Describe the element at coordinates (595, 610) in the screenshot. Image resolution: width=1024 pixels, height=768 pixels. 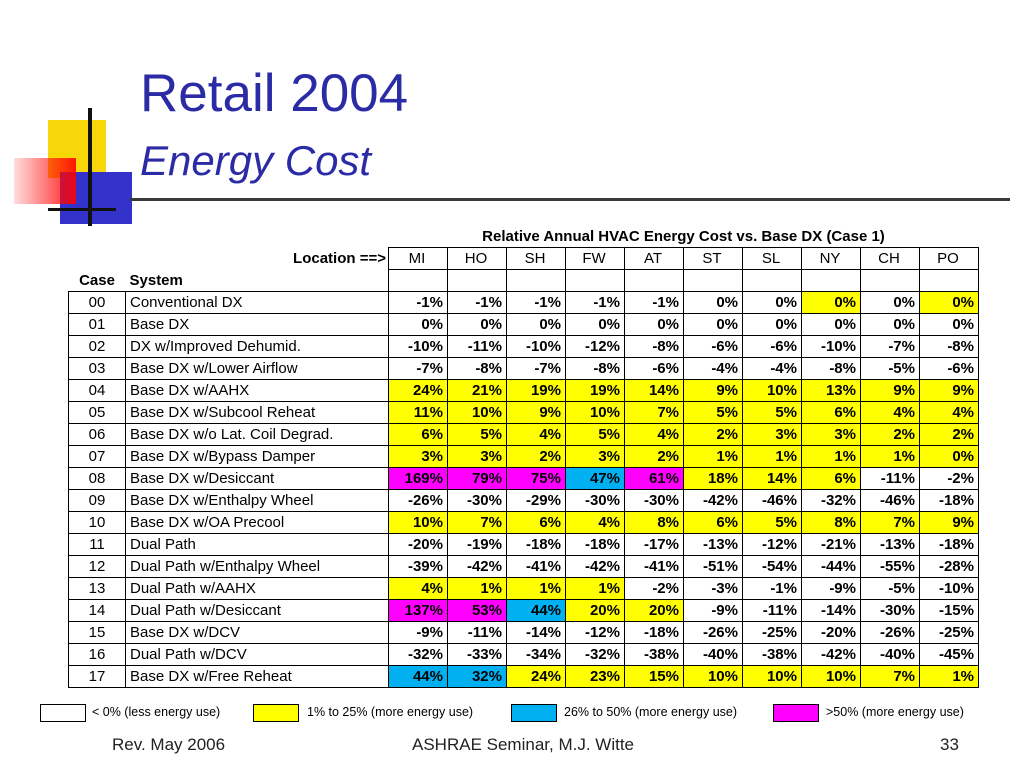
I see `value-cell: 20%` at that location.